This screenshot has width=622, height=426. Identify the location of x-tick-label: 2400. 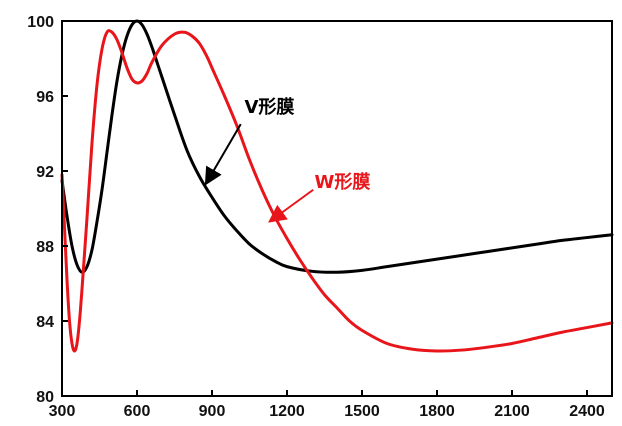
(587, 411).